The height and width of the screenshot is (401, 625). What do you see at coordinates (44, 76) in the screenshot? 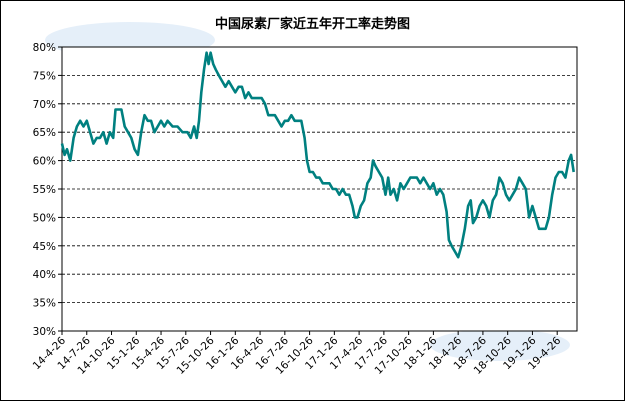
I see `y-tick-label: 75%` at bounding box center [44, 76].